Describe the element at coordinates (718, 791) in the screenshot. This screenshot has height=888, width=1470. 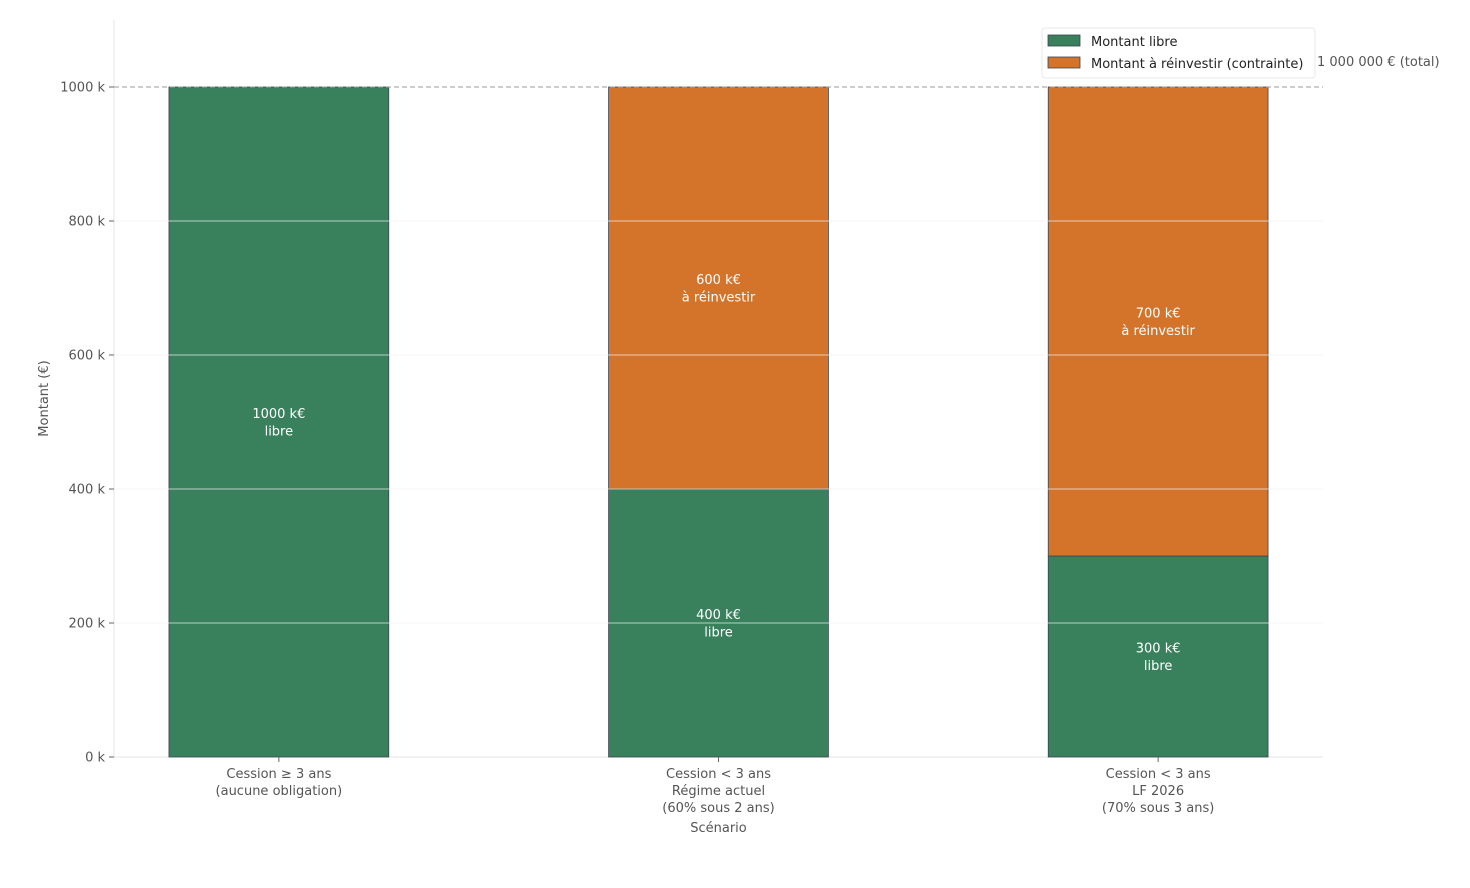
I see `x-tick-label: Régime actuel` at that location.